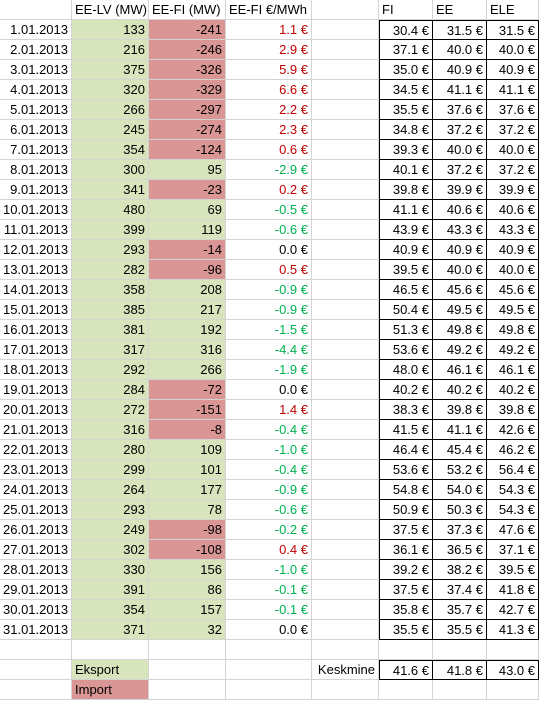 This screenshot has height=701, width=539. What do you see at coordinates (406, 290) in the screenshot?
I see `row-fi: 46.5 €` at bounding box center [406, 290].